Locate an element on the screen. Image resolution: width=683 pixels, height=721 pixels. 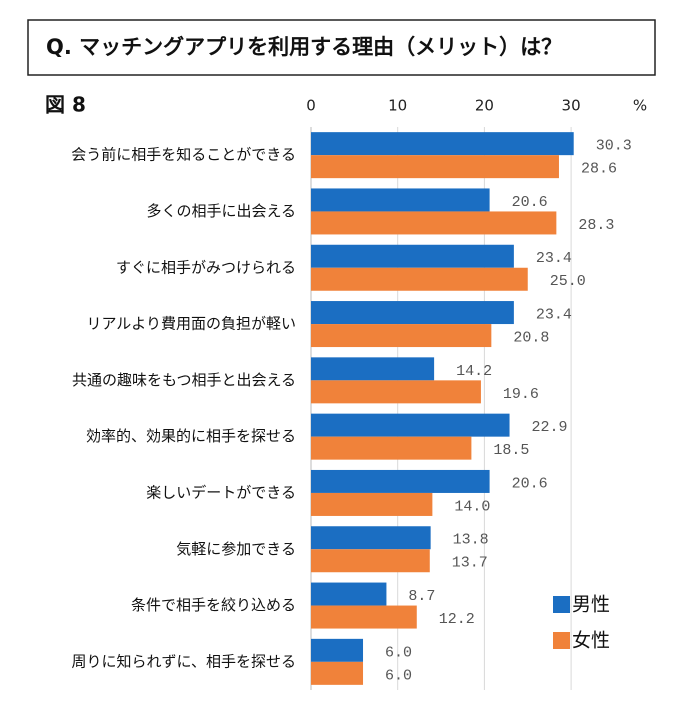
value-label: 12.2 is located at coordinates (457, 619).